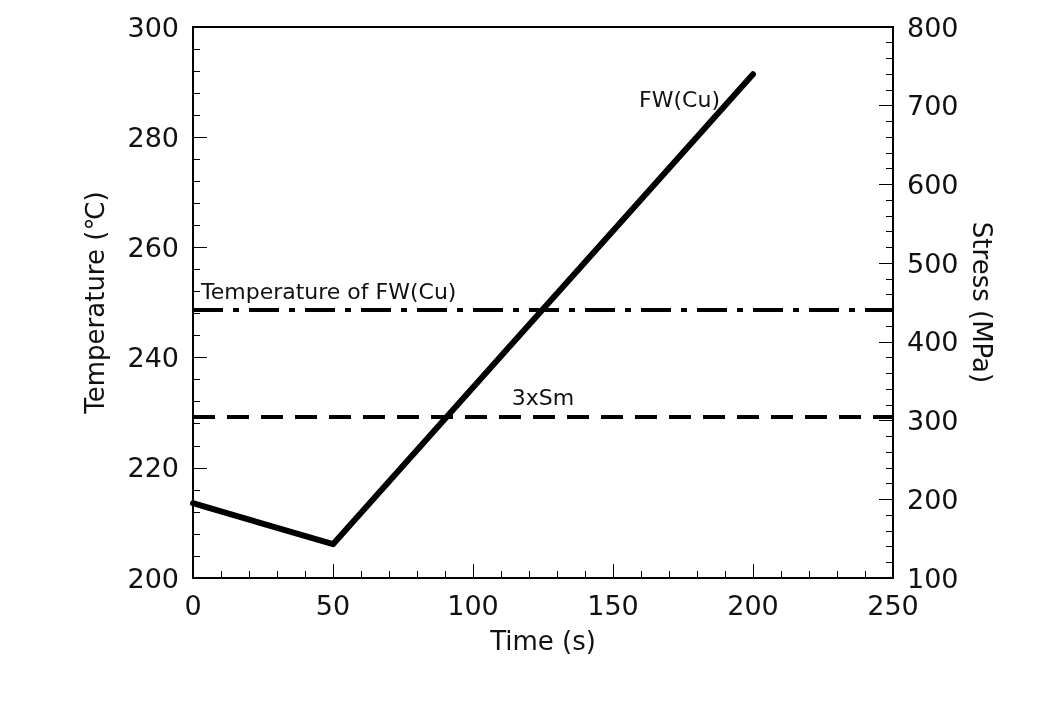 The image size is (1057, 701). What do you see at coordinates (153, 247) in the screenshot?
I see `y-tick-label: 260` at bounding box center [153, 247].